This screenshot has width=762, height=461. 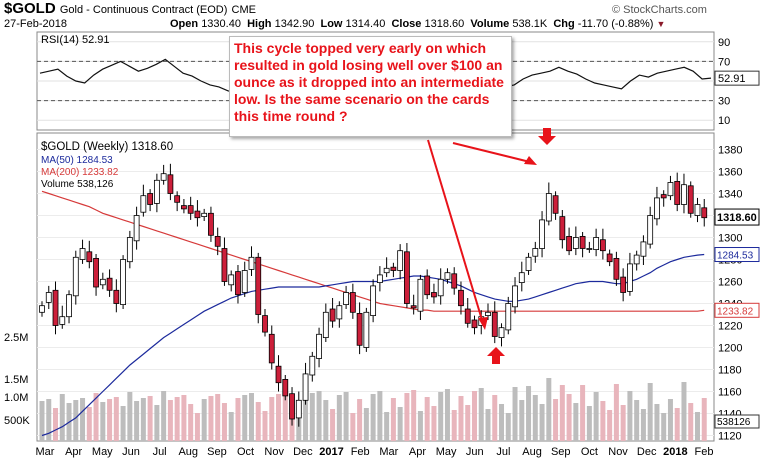 What do you see at coordinates (730, 327) in the screenshot?
I see `price-tick-label: 1220` at bounding box center [730, 327].